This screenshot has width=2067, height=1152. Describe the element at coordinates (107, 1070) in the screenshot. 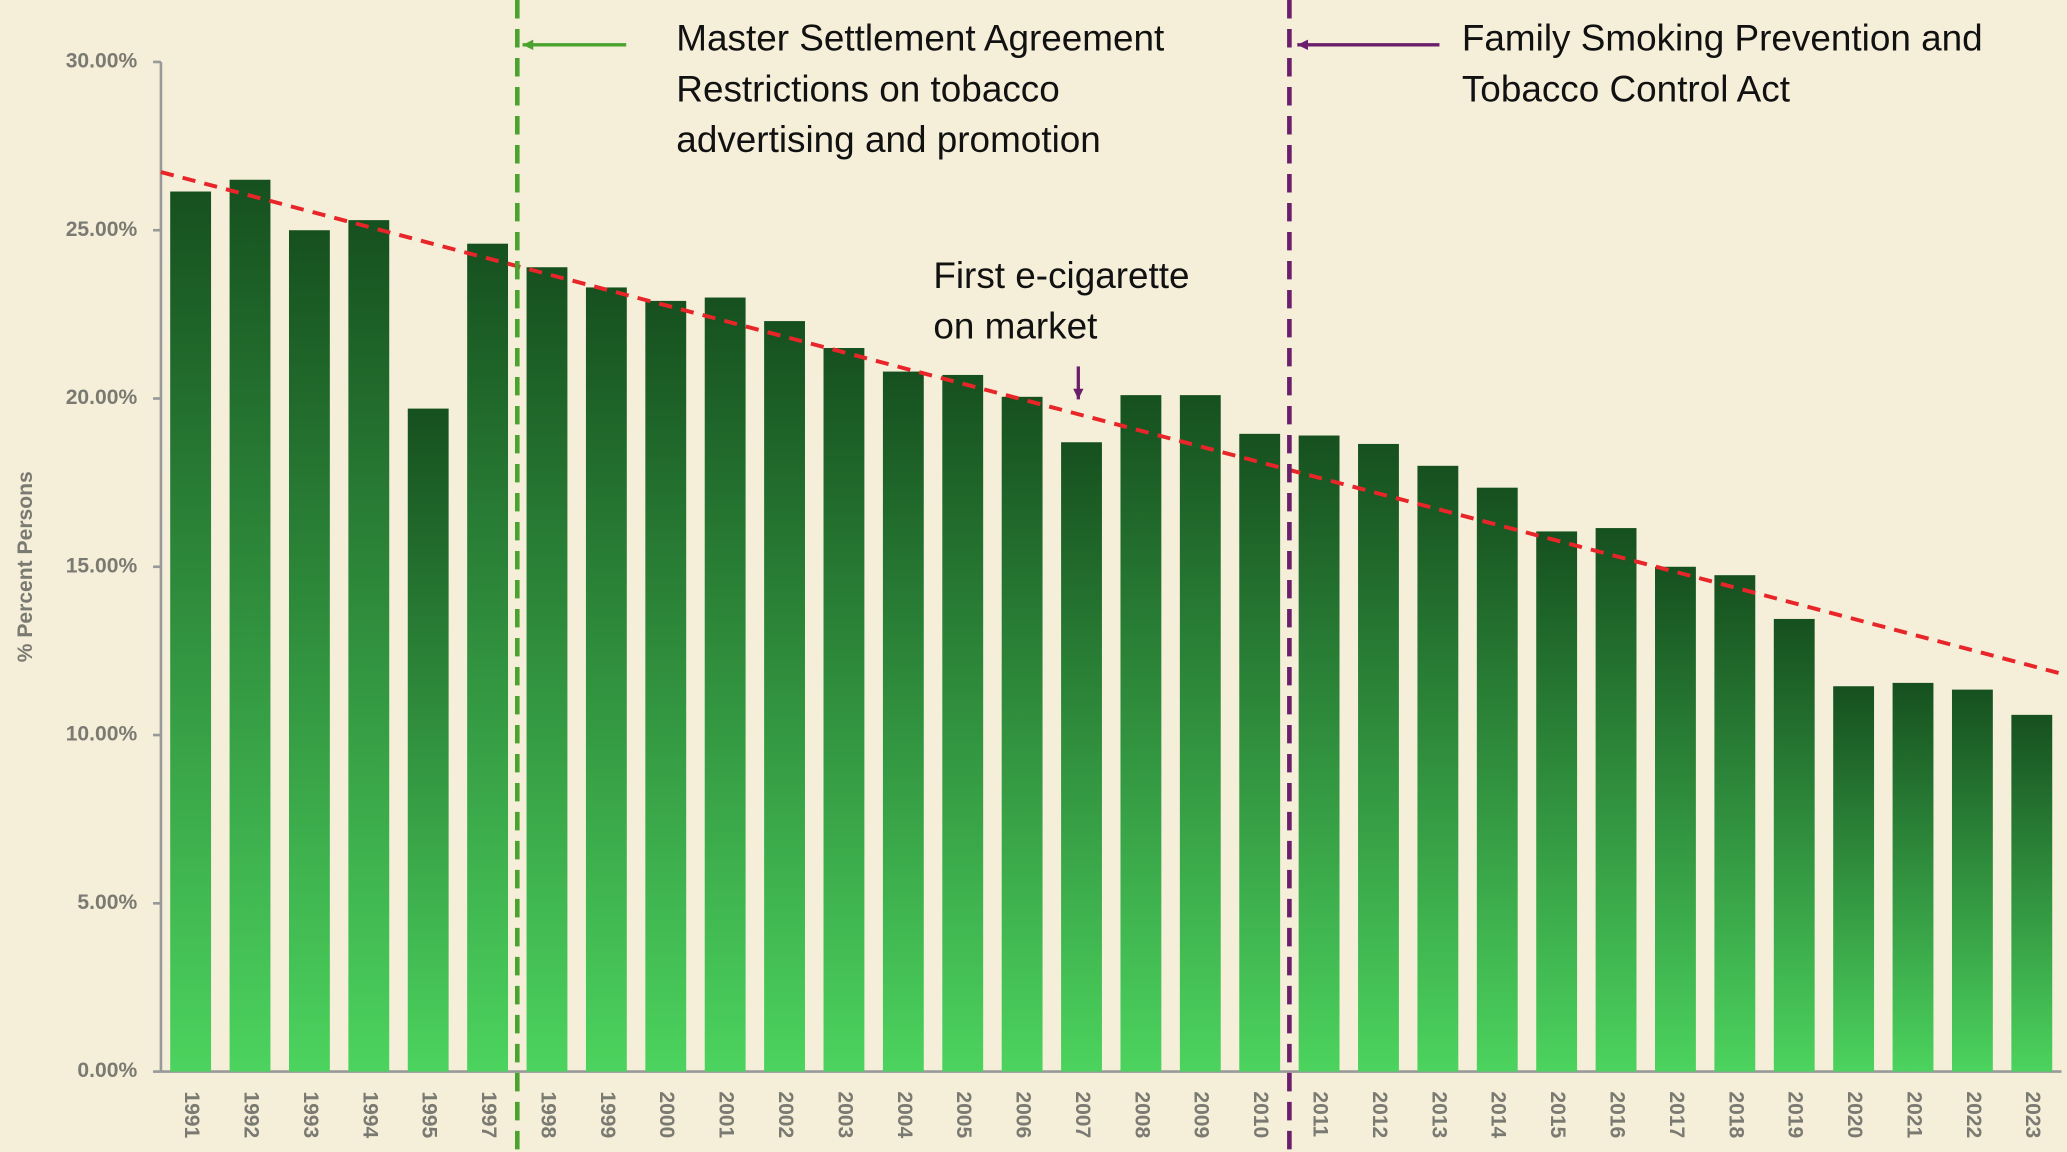

I see `y-tick-label: 0.00%` at that location.